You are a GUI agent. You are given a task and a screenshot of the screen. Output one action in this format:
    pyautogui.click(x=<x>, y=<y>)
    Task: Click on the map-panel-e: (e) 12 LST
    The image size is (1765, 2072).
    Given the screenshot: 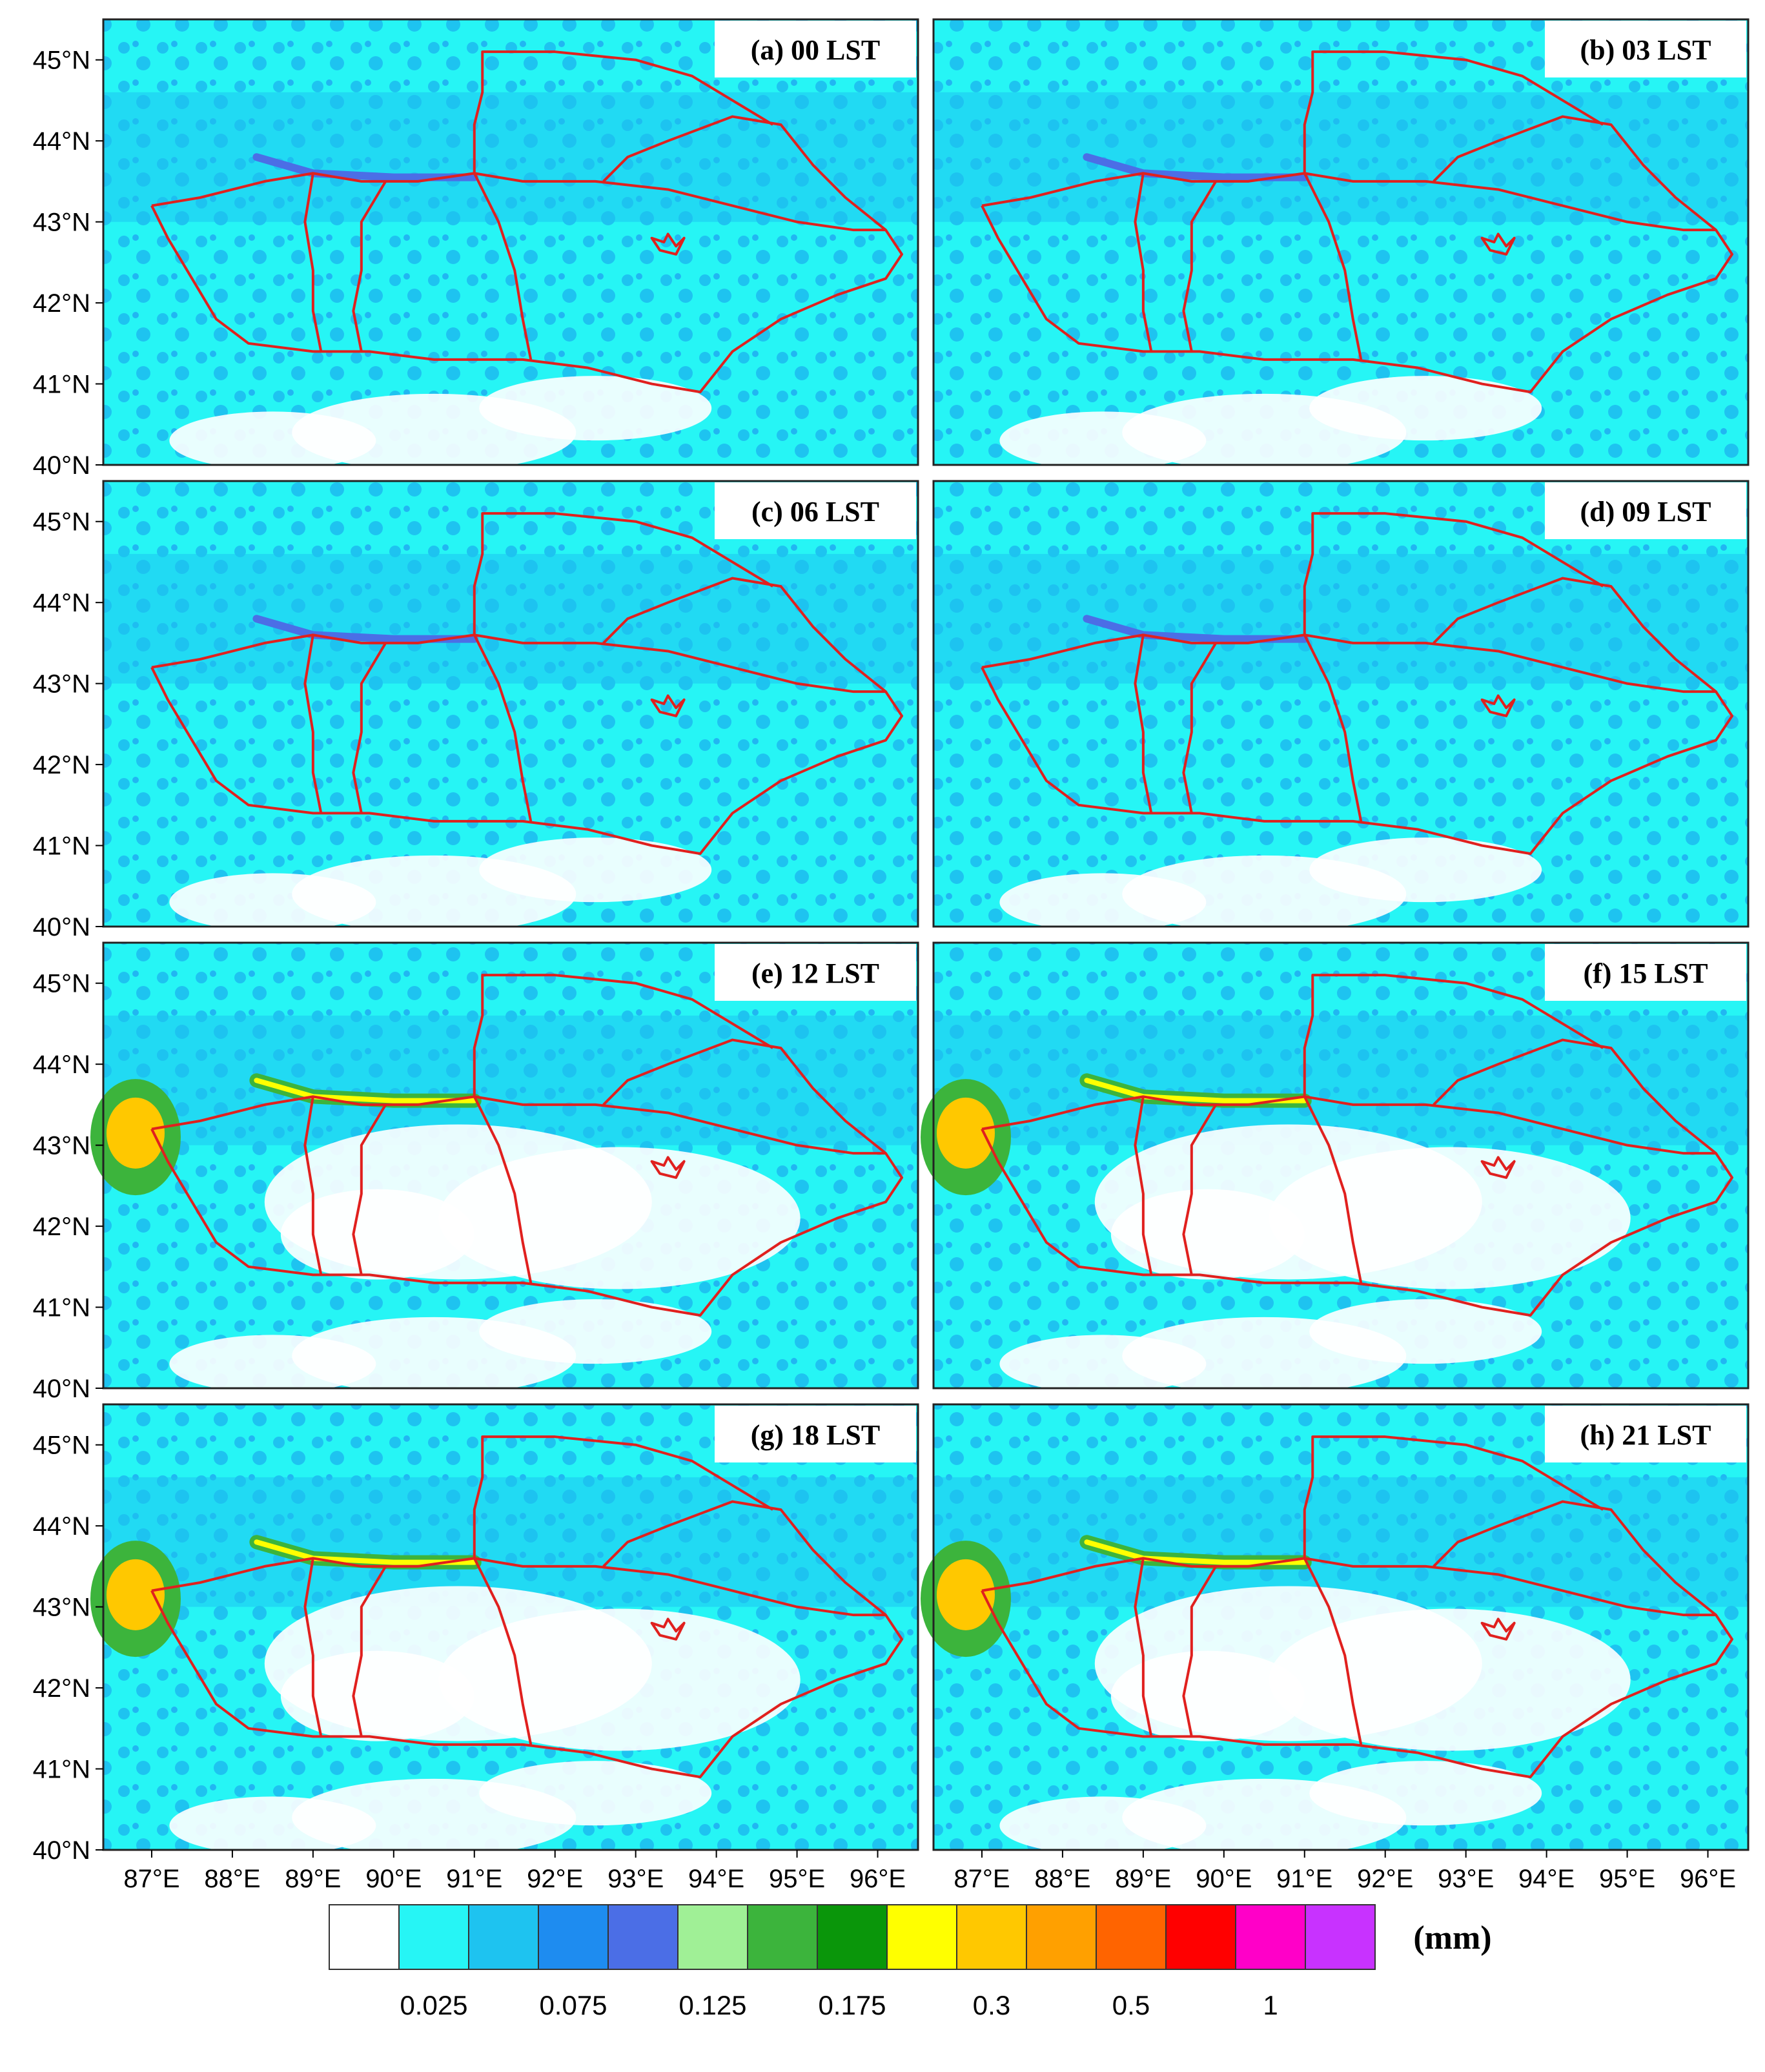 What is the action you would take?
    pyautogui.click(x=504, y=1168)
    